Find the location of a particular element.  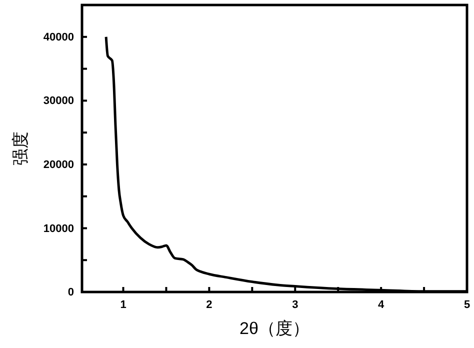

y-tick-label: 10000 is located at coordinates (58, 228).